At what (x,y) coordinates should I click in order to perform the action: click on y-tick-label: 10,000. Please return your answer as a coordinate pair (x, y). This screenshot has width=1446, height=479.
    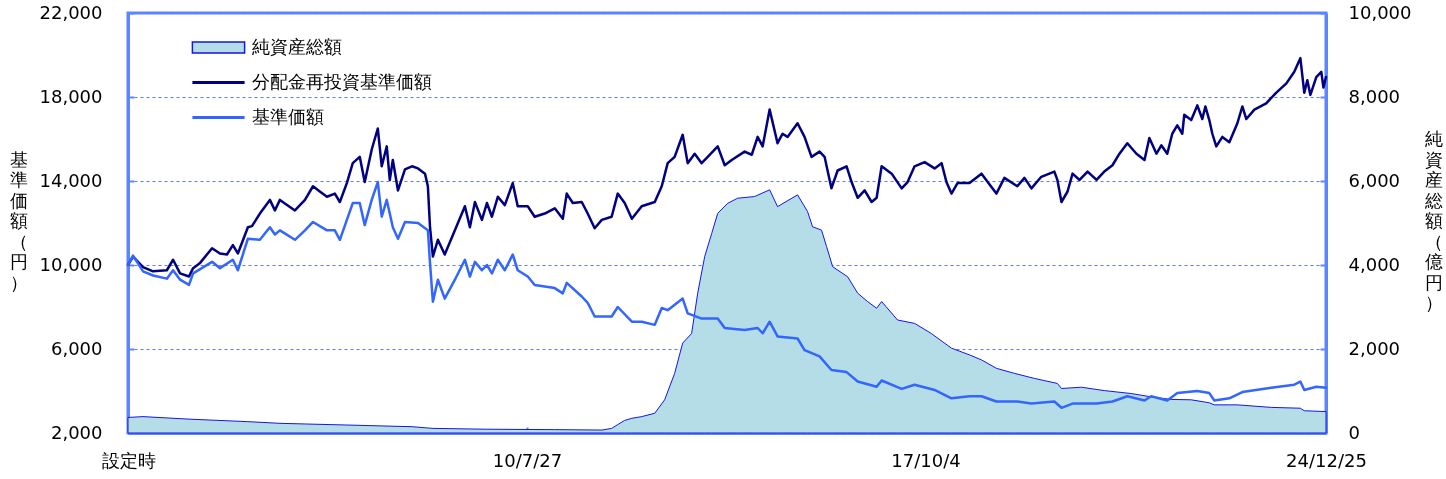
    Looking at the image, I should click on (71, 264).